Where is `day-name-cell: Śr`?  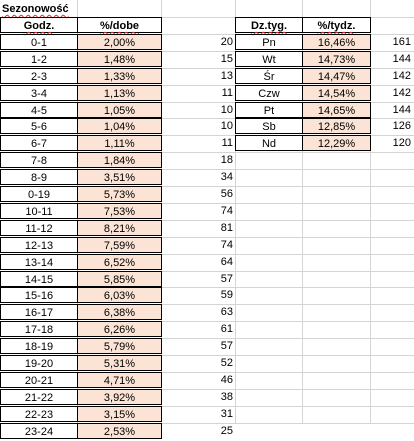
day-name-cell: Śr is located at coordinates (269, 76).